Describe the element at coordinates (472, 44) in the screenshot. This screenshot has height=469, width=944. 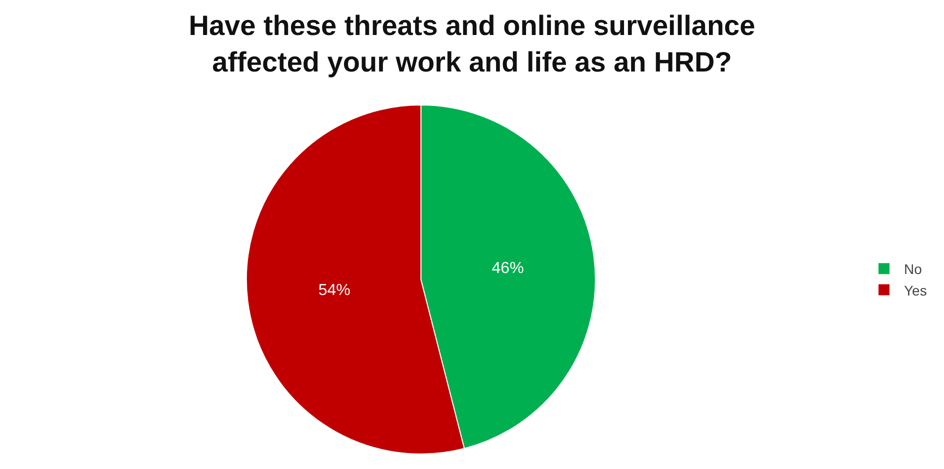
I see `chart-title: Have these threats and online surveillance affected your work and life as an HRD?` at that location.